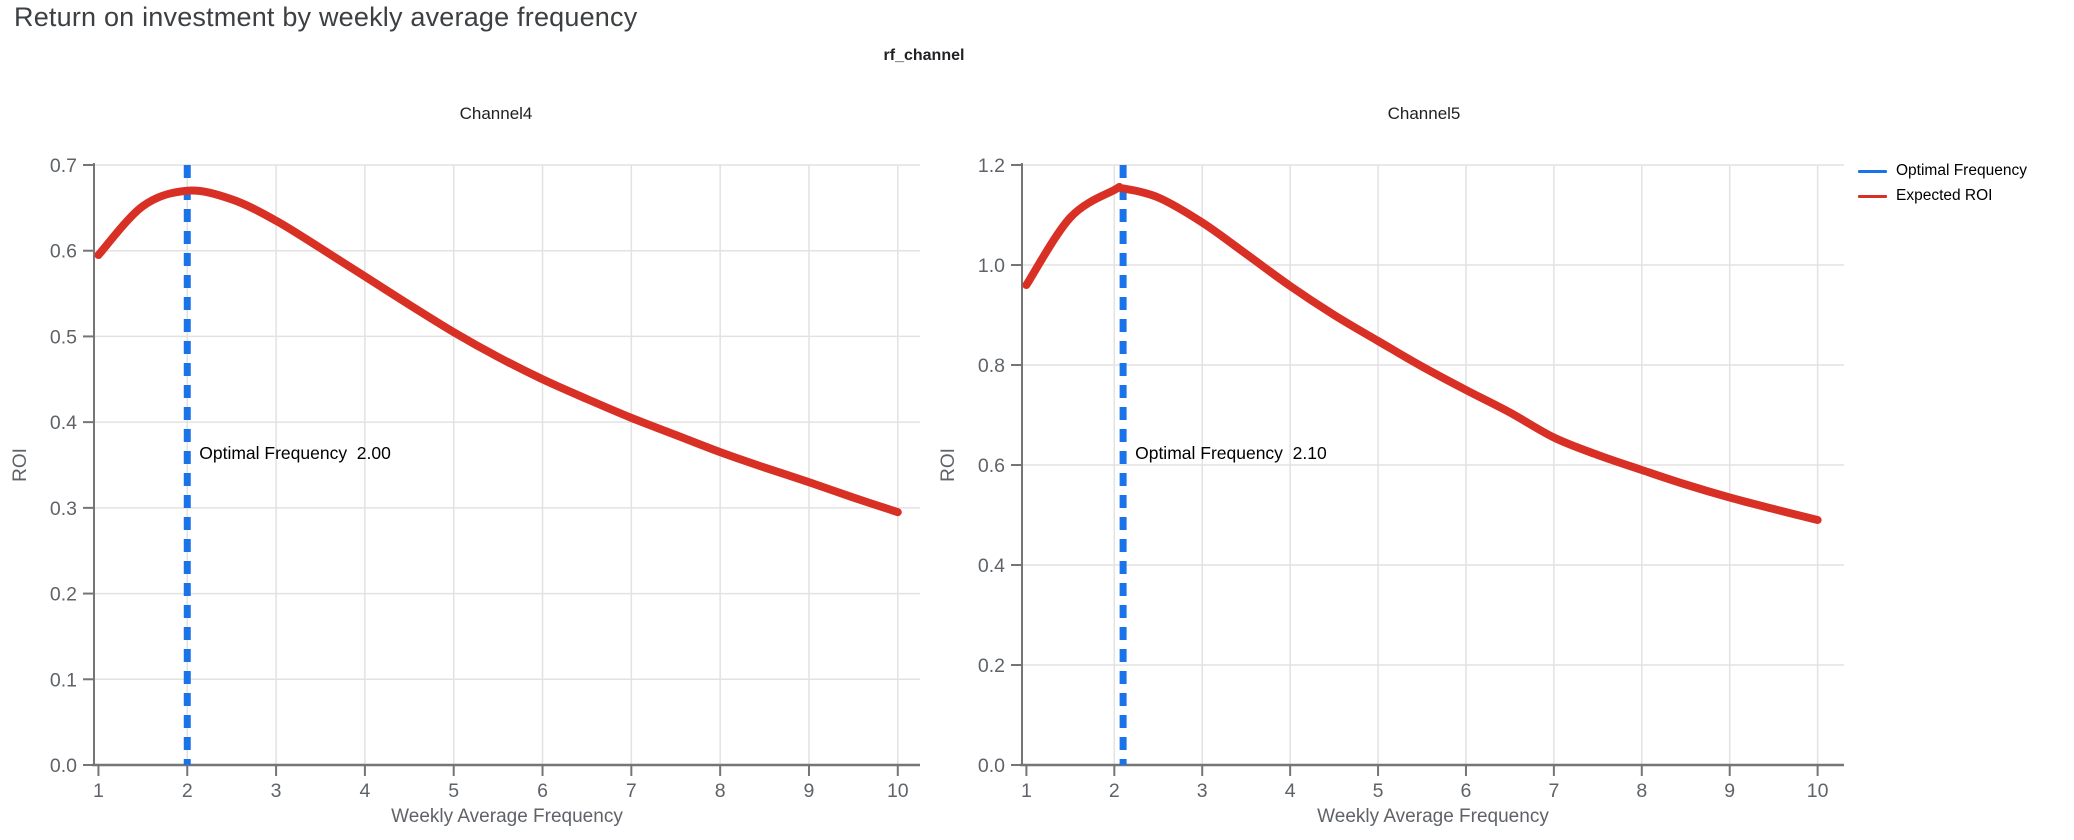 Image resolution: width=2074 pixels, height=840 pixels. What do you see at coordinates (295, 453) in the screenshot?
I see `optimal-frequency-annotation: Optimal Frequency 2.00` at bounding box center [295, 453].